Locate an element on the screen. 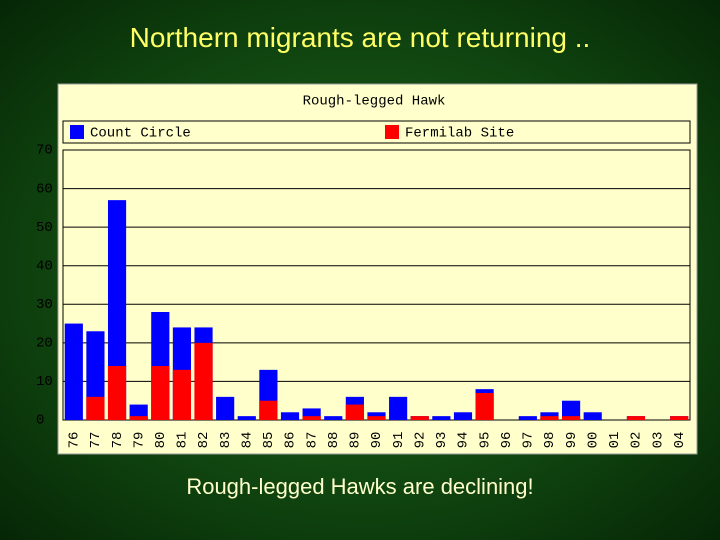 The height and width of the screenshot is (540, 720). x-tick-label: 84 is located at coordinates (247, 440).